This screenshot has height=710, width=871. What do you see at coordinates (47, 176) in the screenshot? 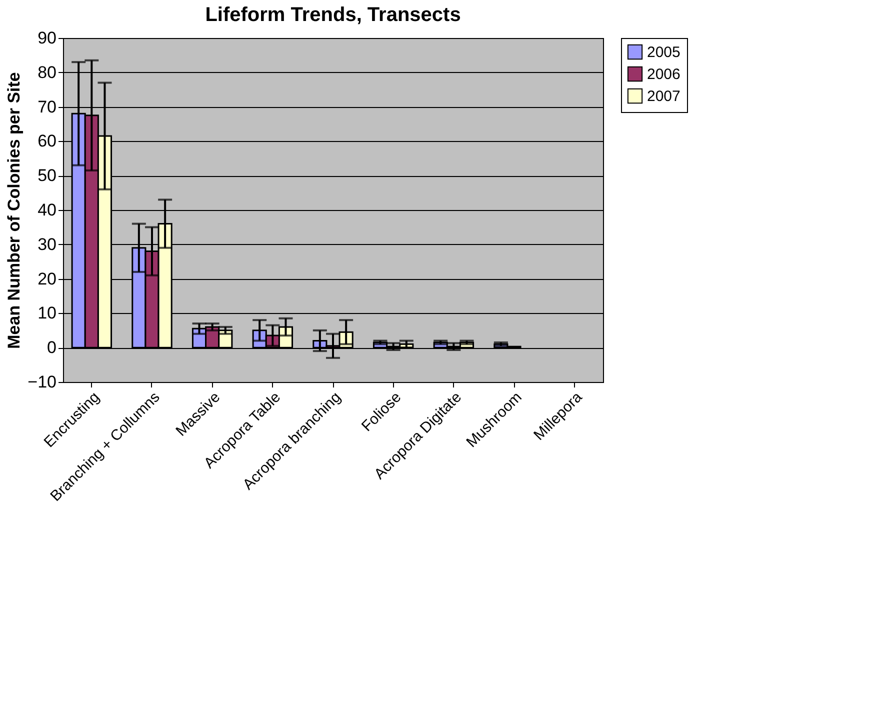
I see `y-tick-label: 50` at bounding box center [47, 176].